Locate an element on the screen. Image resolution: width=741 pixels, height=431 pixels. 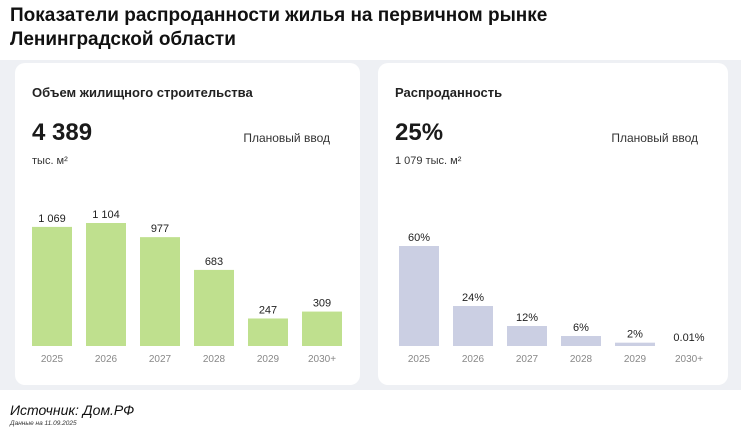
data-label-2025: 1 069 is located at coordinates (52, 219).